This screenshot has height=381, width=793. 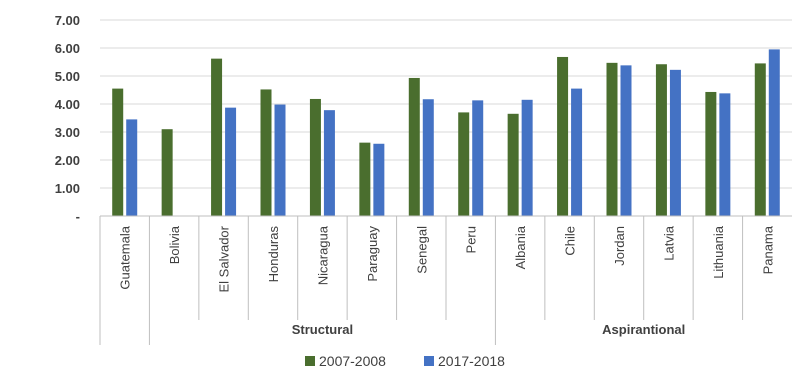 What do you see at coordinates (570, 241) in the screenshot?
I see `category-label: Chile` at bounding box center [570, 241].